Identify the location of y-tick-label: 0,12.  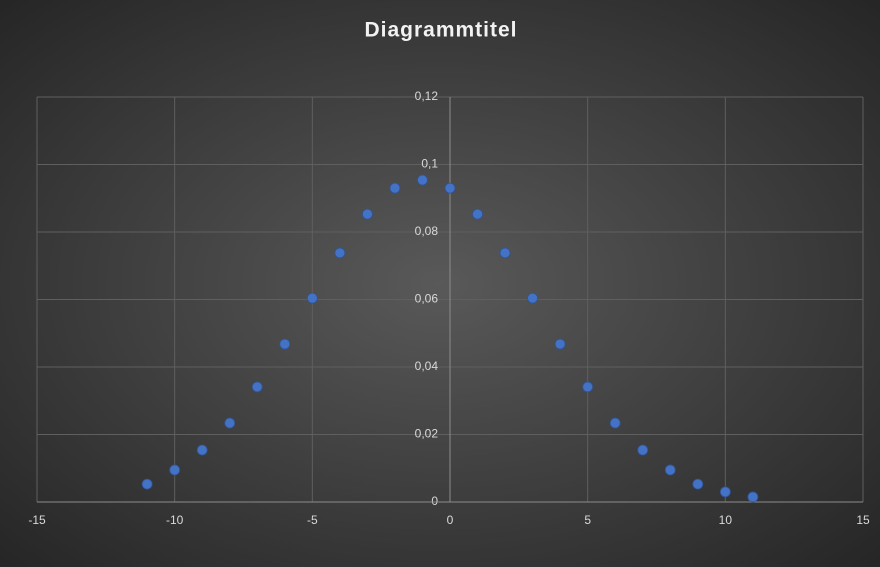
(427, 96).